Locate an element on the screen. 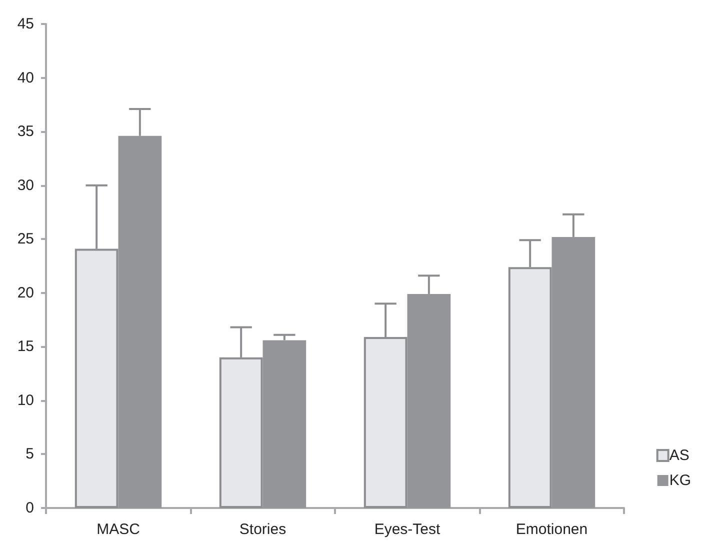 The width and height of the screenshot is (704, 548). y-tick-label: 10 is located at coordinates (25, 400).